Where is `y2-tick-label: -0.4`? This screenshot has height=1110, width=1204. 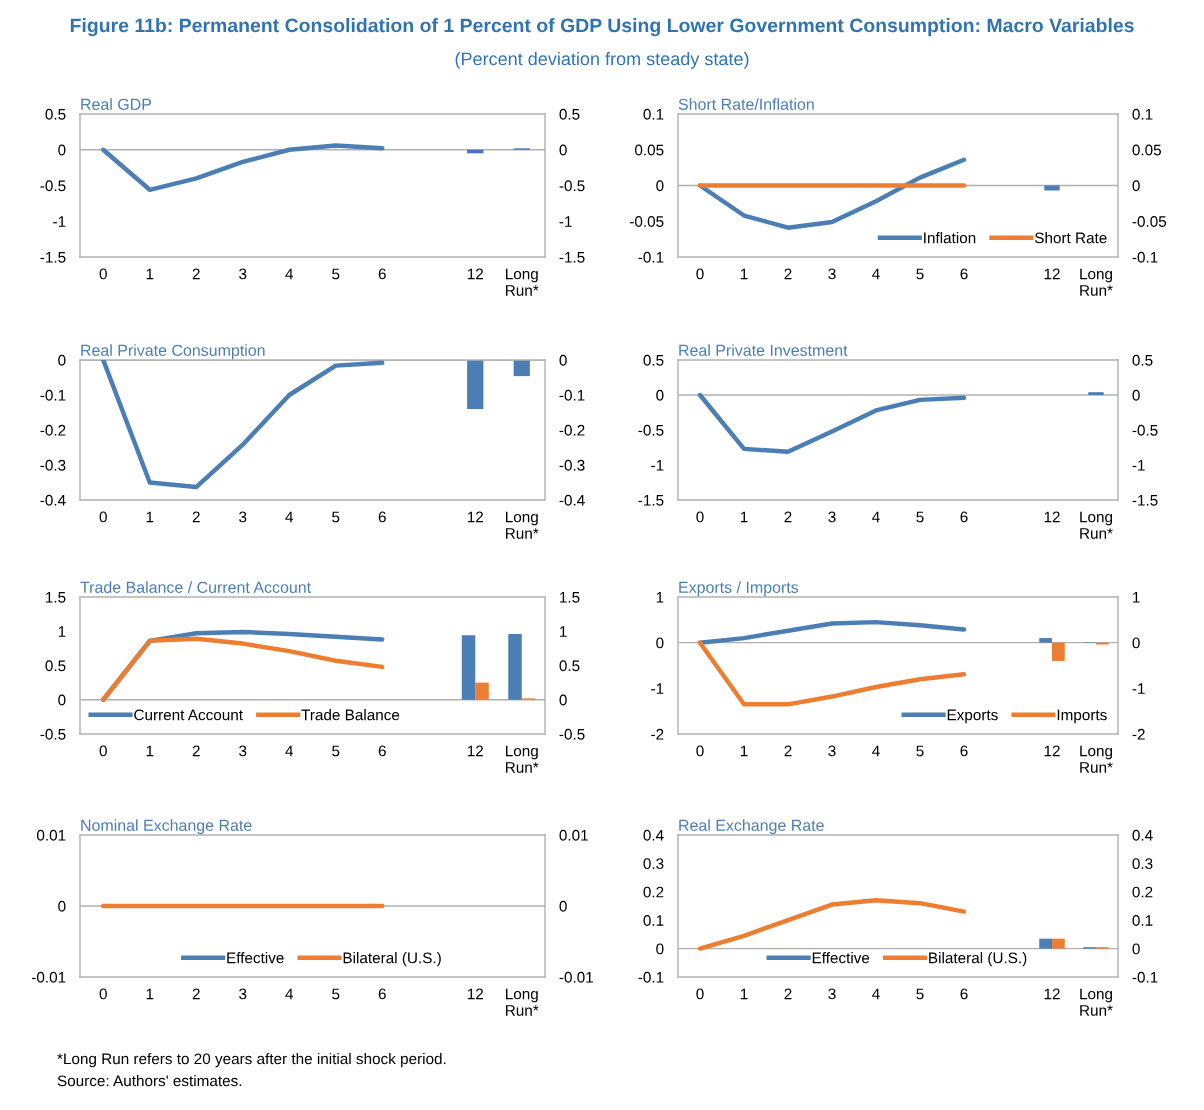
y2-tick-label: -0.4 is located at coordinates (572, 500).